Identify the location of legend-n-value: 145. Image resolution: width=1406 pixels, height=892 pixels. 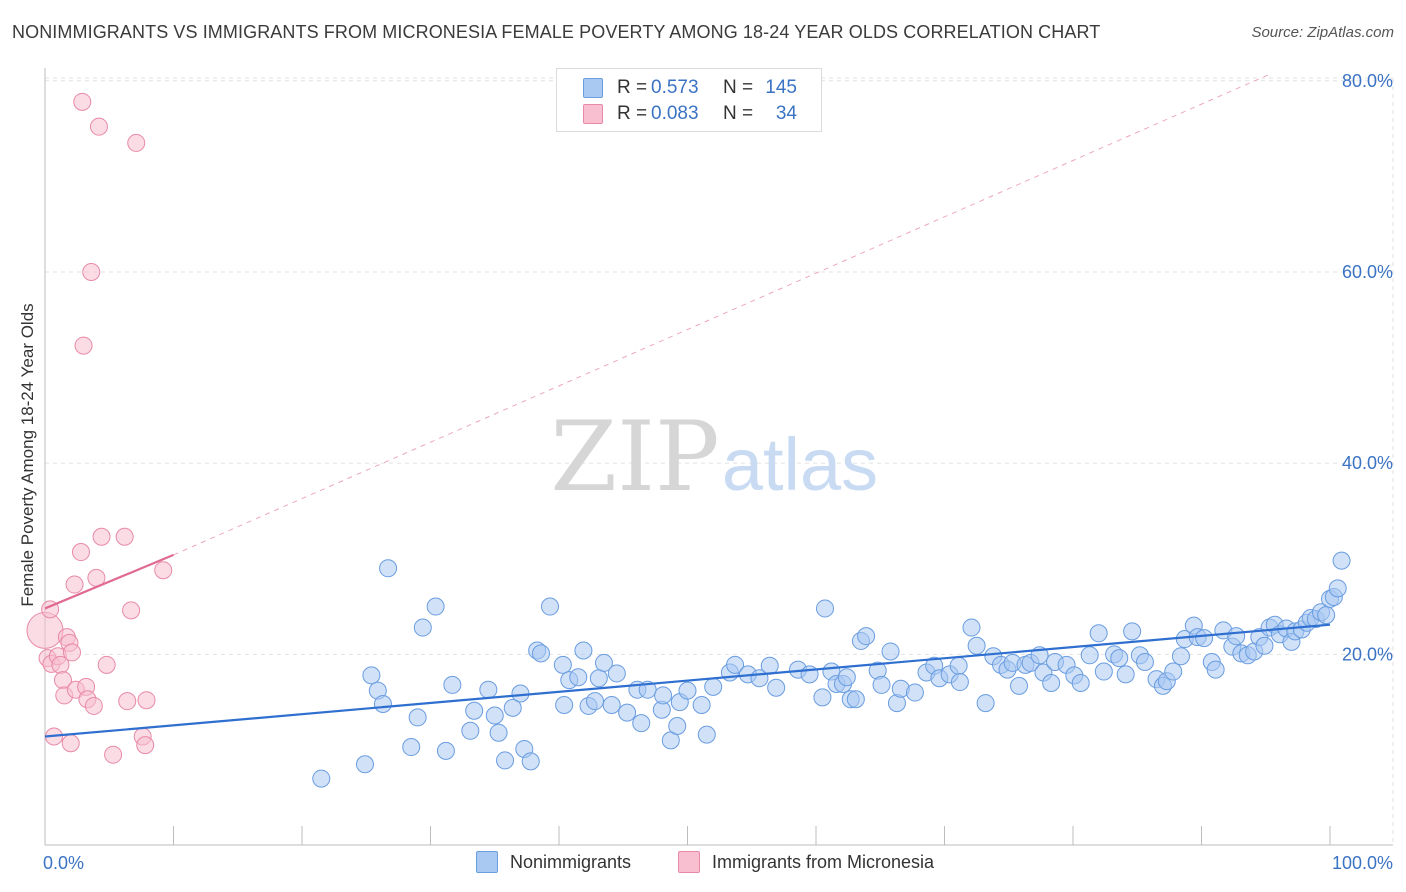
(781, 87).